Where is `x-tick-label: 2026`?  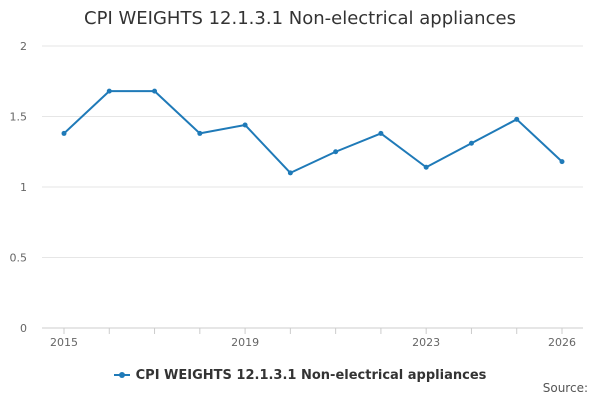 x-tick-label: 2026 is located at coordinates (562, 342).